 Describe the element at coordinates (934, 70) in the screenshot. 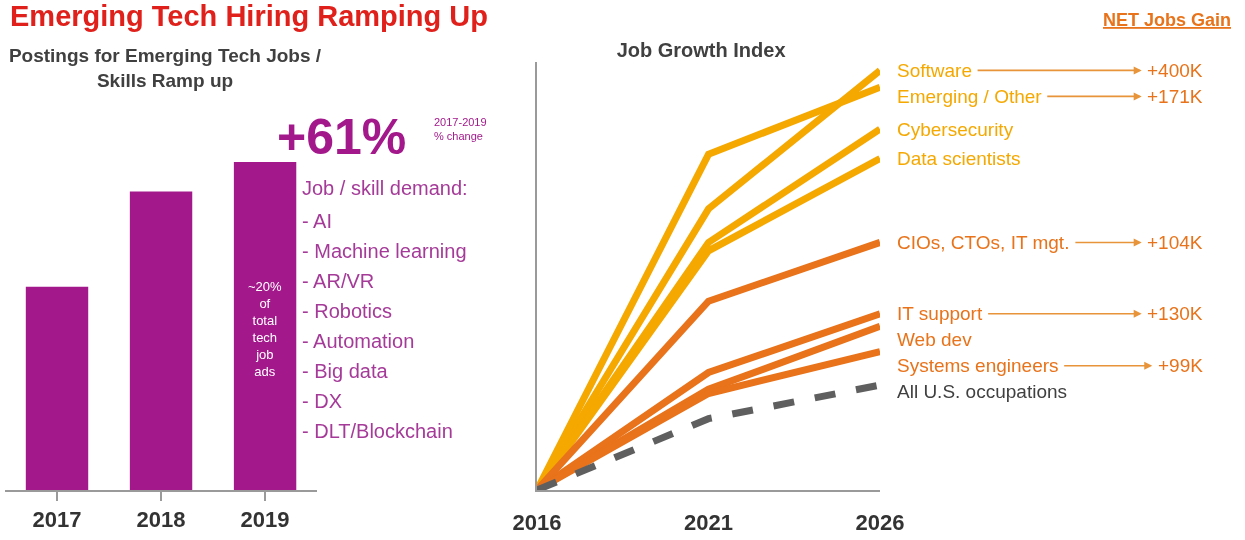

I see `series-label: Software` at that location.